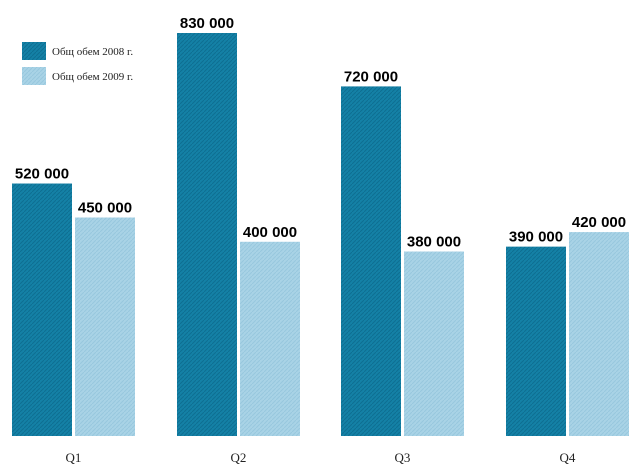 This screenshot has width=631, height=470. Describe the element at coordinates (371, 76) in the screenshot. I see `value-label-q3-2008: 720 000` at that location.